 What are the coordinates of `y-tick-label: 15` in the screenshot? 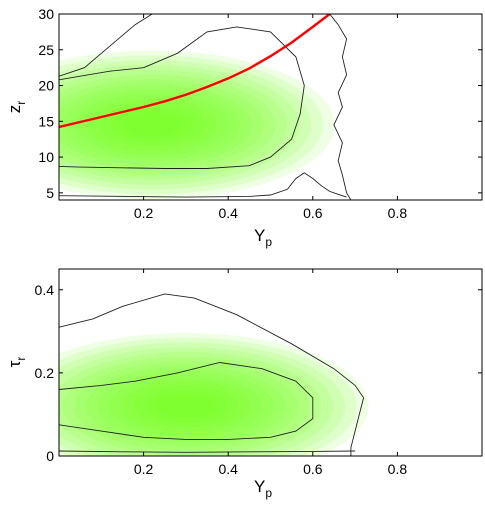 It's located at (46, 121).